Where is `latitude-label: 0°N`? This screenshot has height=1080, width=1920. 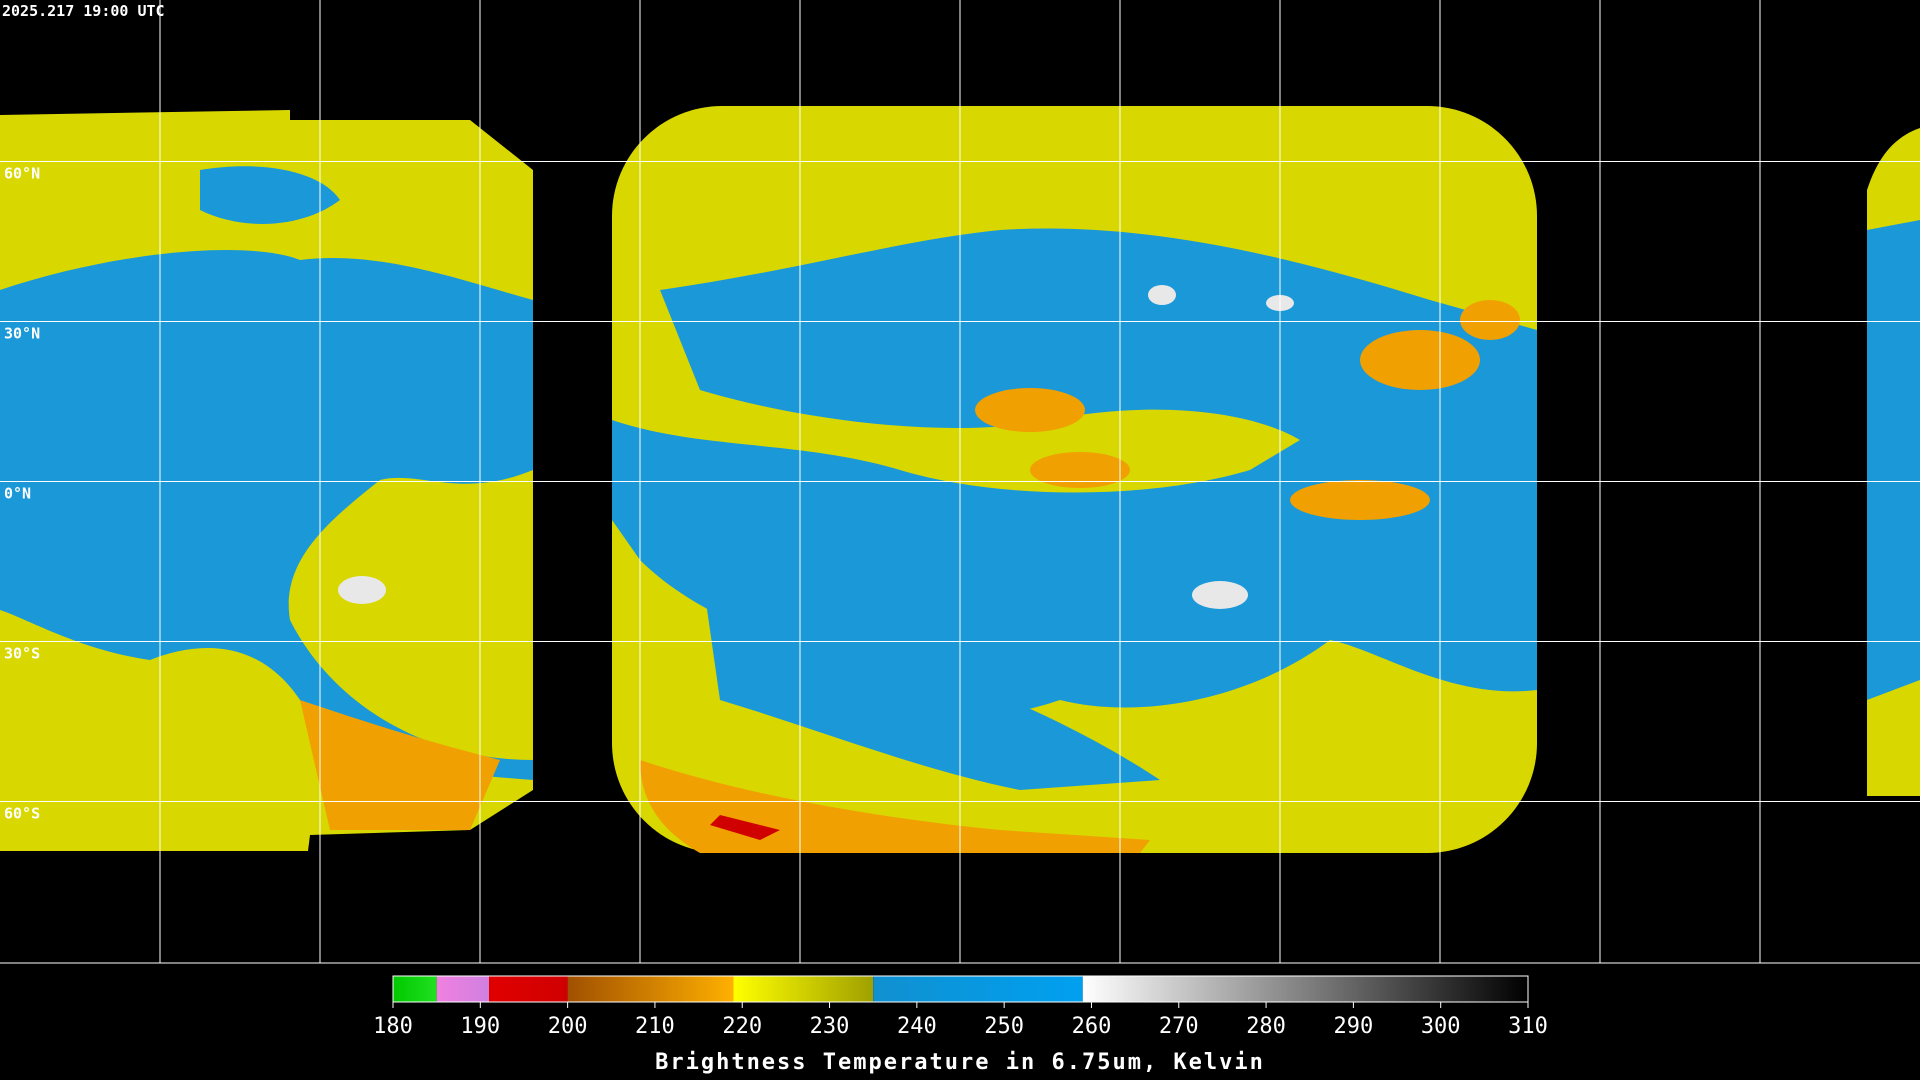
latitude-label: 0°N is located at coordinates (17, 494).